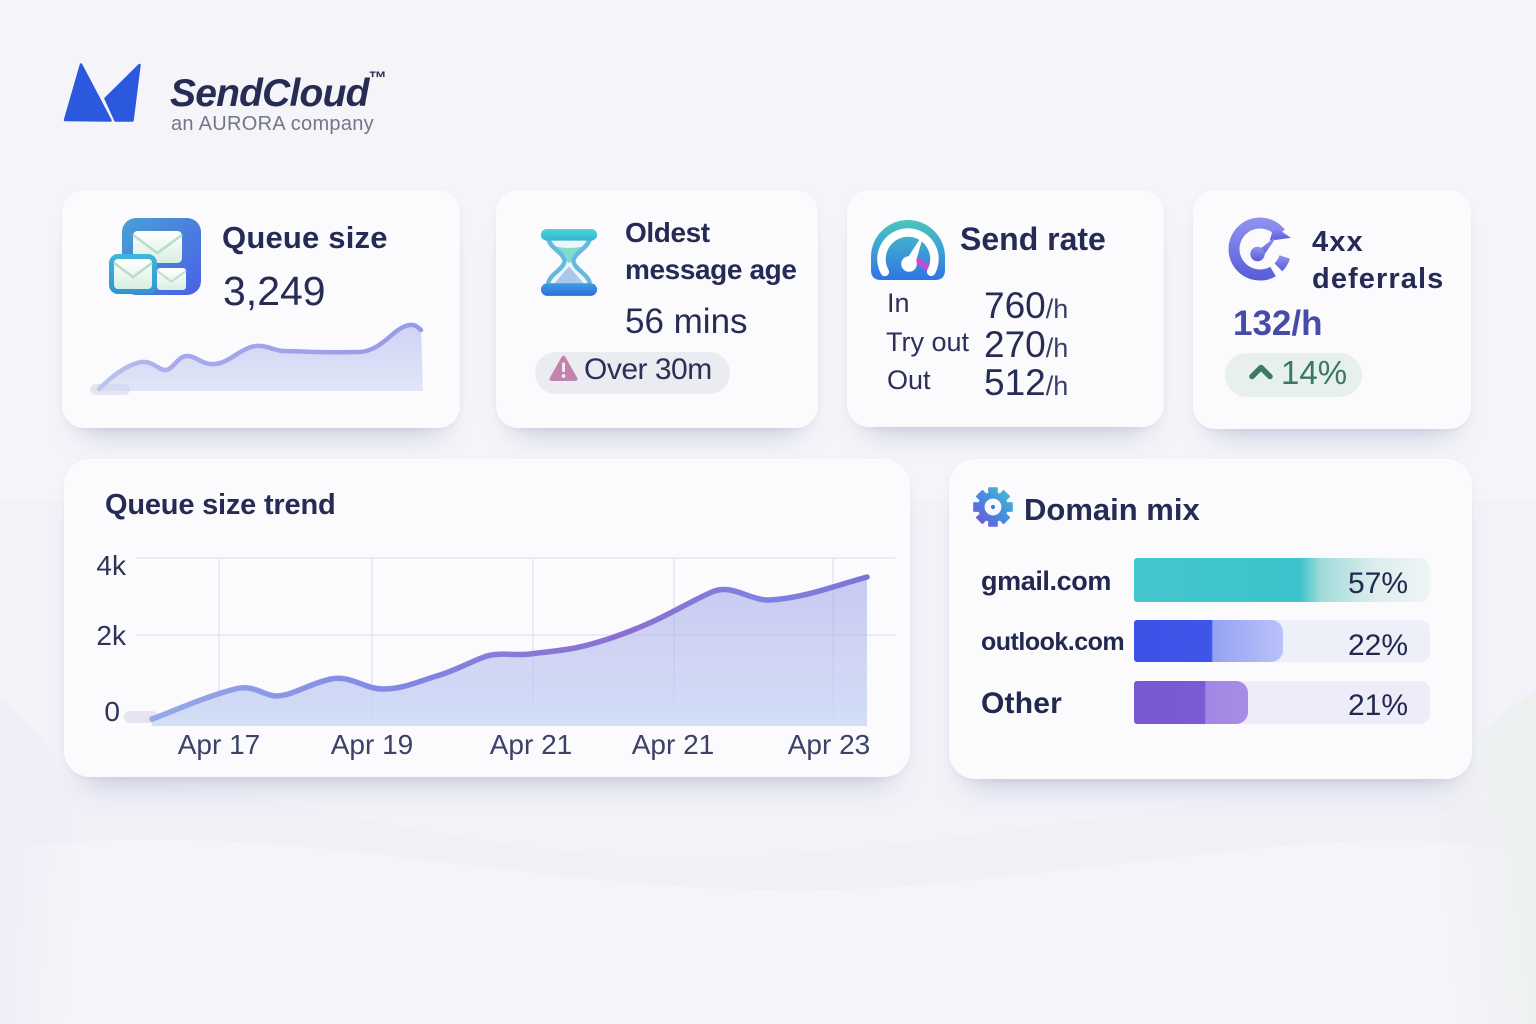  What do you see at coordinates (829, 744) in the screenshot?
I see `svg-text: Apr 23` at bounding box center [829, 744].